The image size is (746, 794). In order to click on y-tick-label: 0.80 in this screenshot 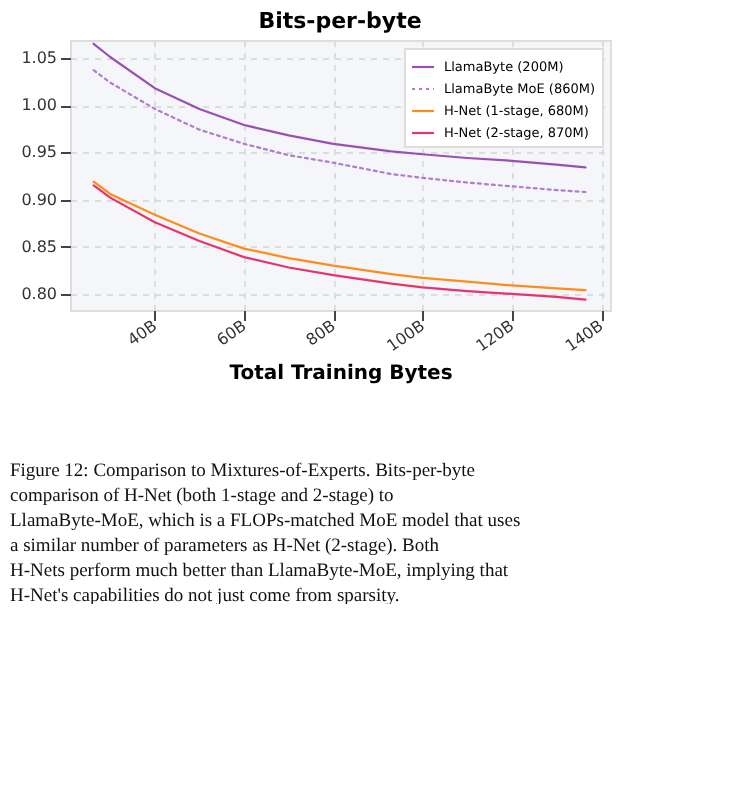, I will do `click(39, 293)`.